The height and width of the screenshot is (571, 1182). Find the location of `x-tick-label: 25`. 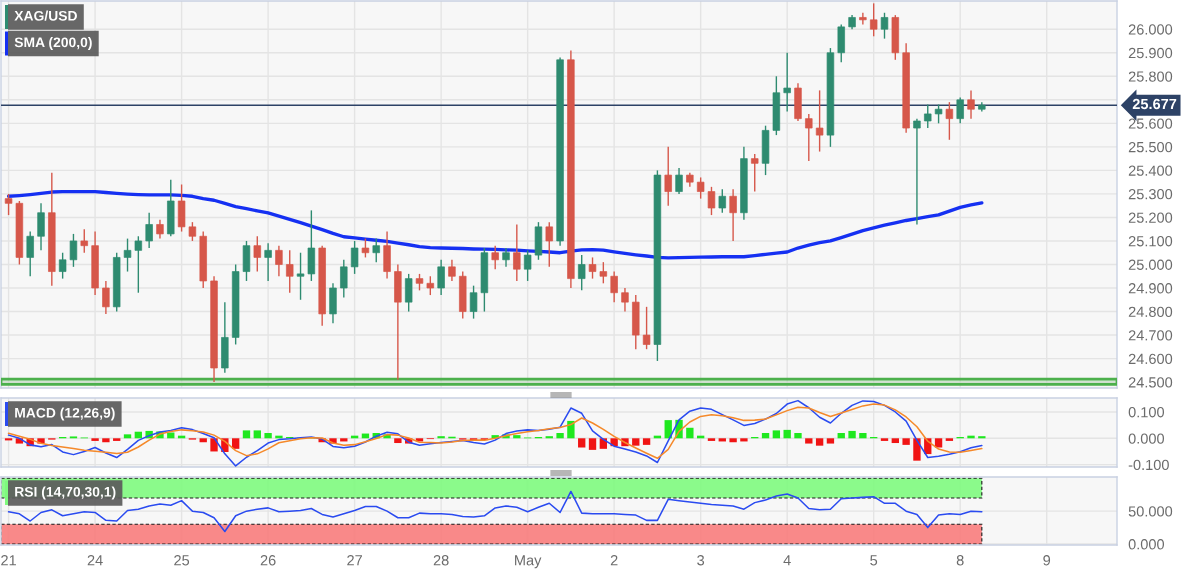

x-tick-label: 25 is located at coordinates (182, 560).